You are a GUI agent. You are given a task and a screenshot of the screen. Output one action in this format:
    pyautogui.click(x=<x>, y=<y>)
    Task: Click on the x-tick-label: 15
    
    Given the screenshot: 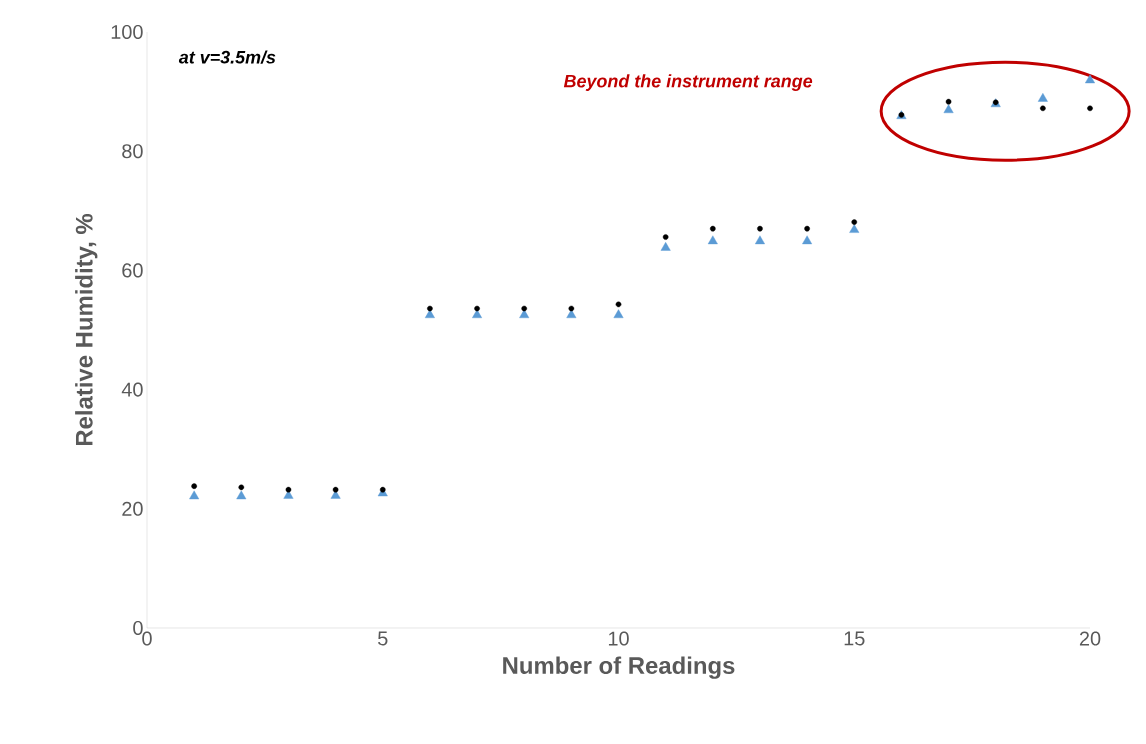 What is the action you would take?
    pyautogui.click(x=854, y=638)
    